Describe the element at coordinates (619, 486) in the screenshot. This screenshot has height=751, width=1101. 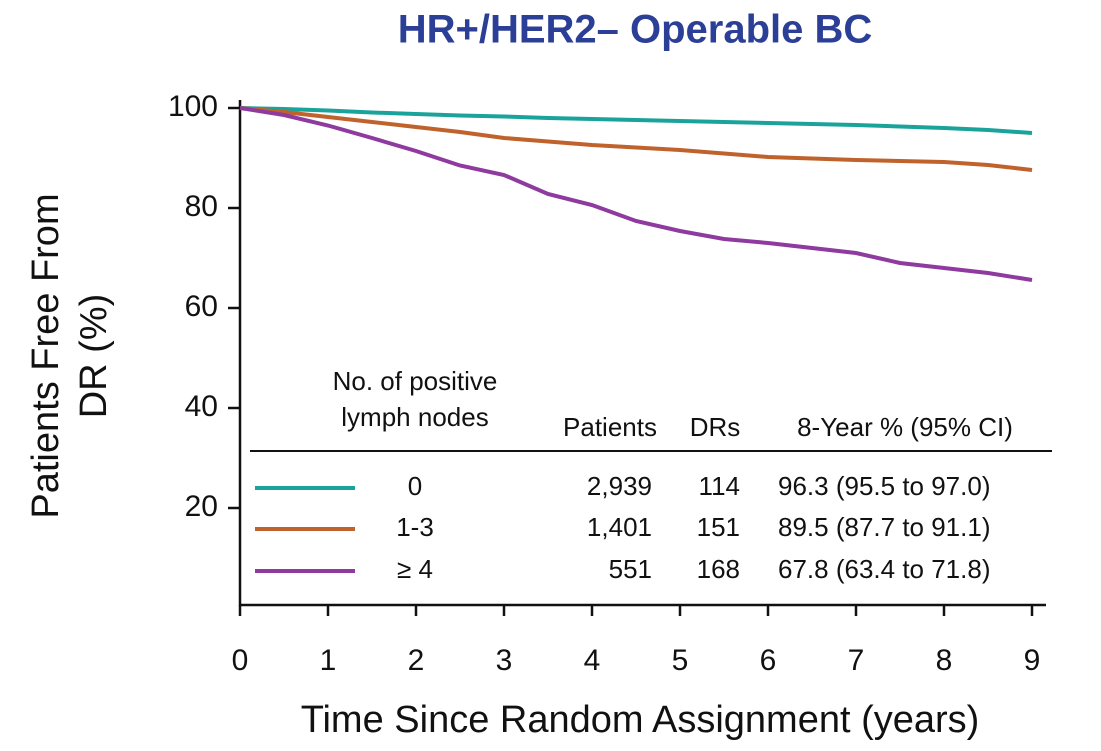
I see `legend-cell: 2,939` at that location.